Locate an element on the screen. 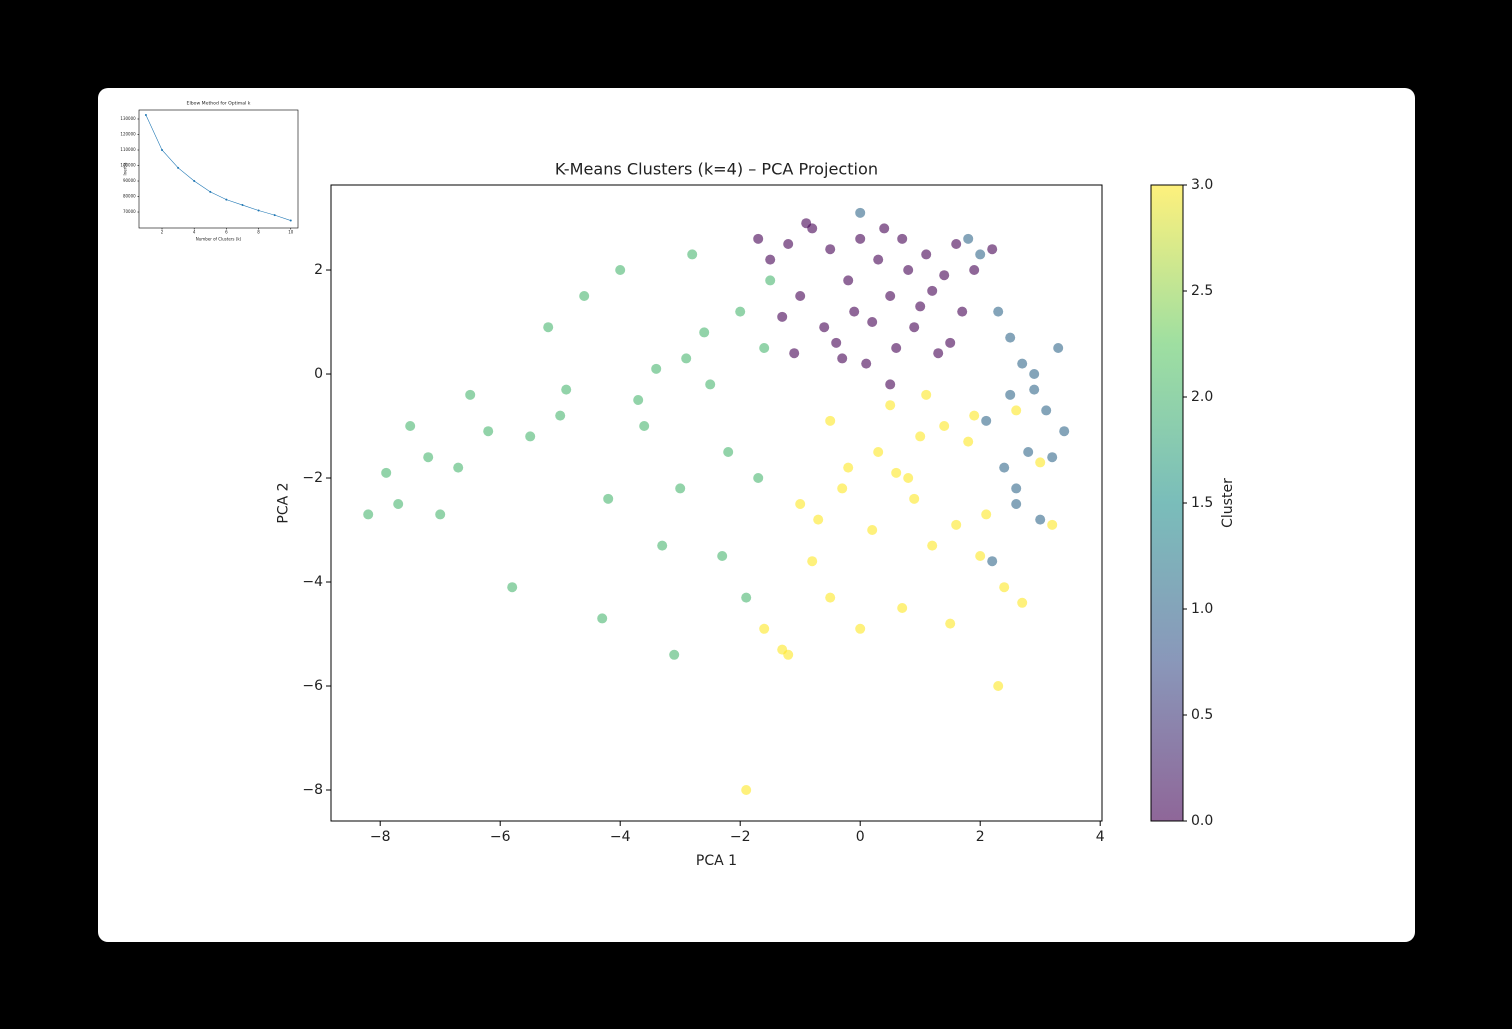  x-axis-label: Number of Clusters (k) is located at coordinates (219, 239).